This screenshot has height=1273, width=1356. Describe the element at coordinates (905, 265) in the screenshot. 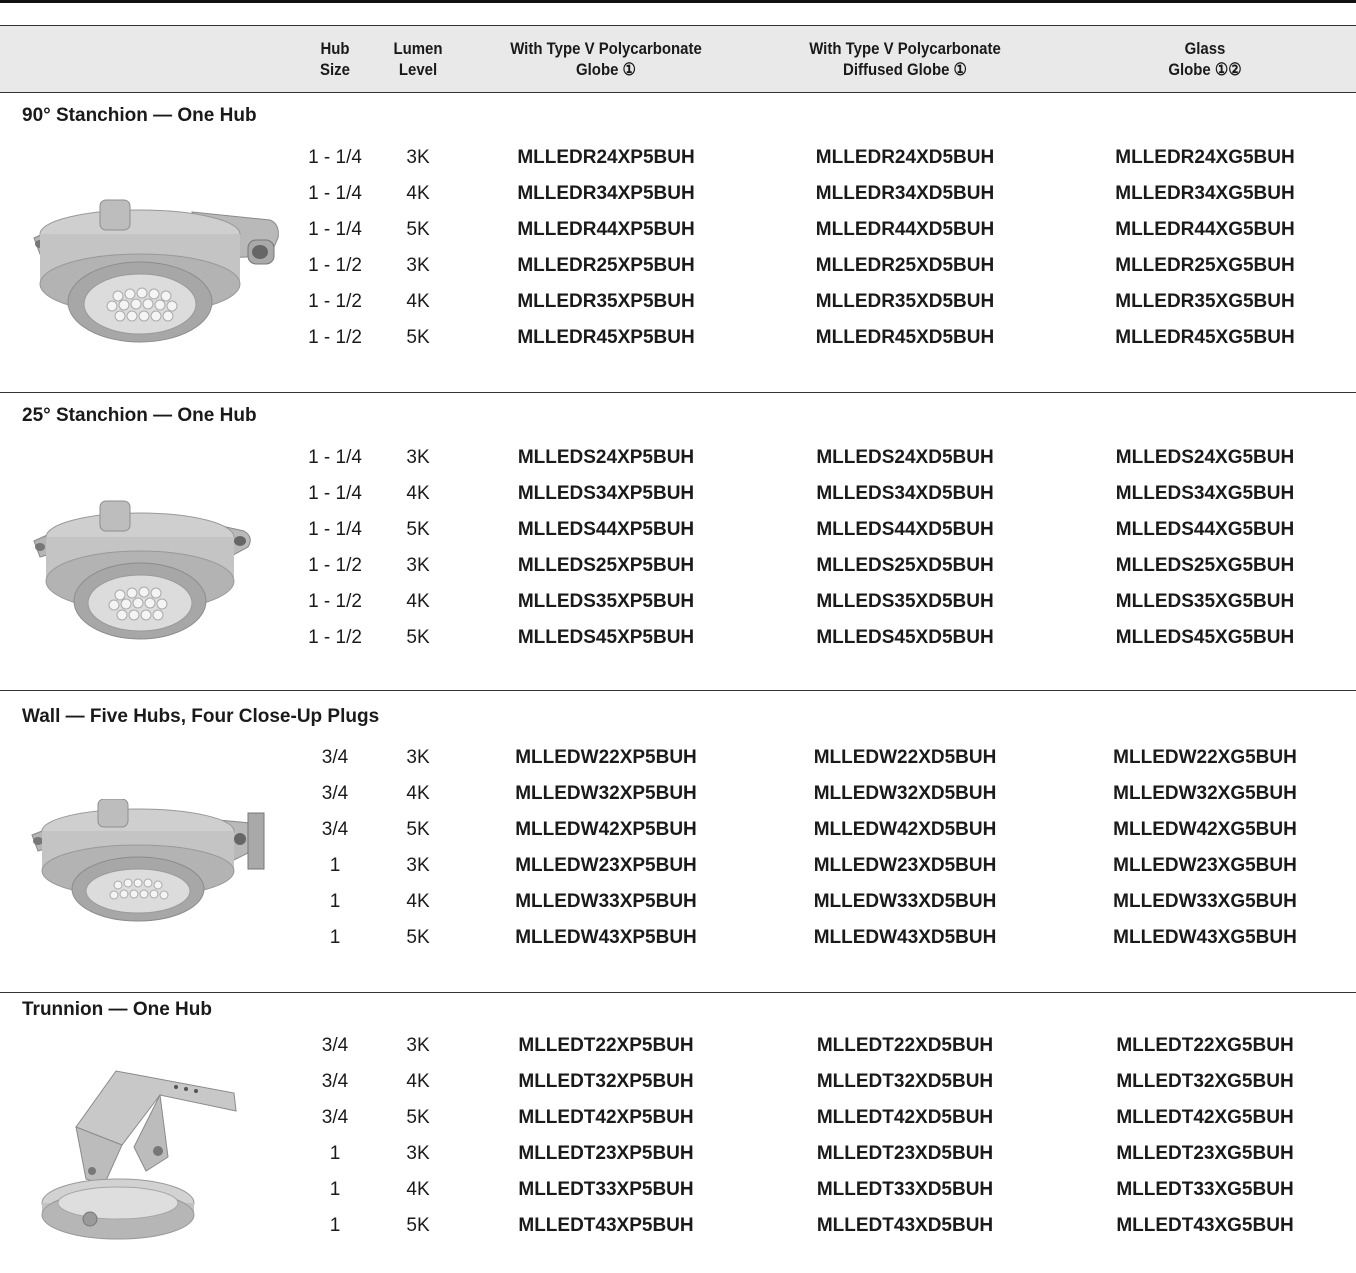

I see `catalog-number-diffused: MLLEDR25XD5BUH` at that location.